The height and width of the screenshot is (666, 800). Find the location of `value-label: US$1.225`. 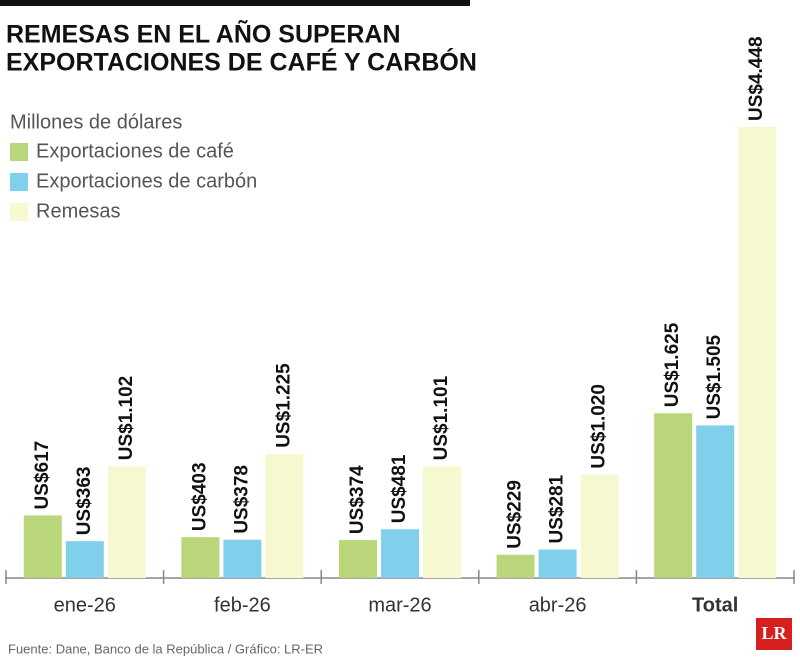

value-label: US$1.225 is located at coordinates (283, 405).